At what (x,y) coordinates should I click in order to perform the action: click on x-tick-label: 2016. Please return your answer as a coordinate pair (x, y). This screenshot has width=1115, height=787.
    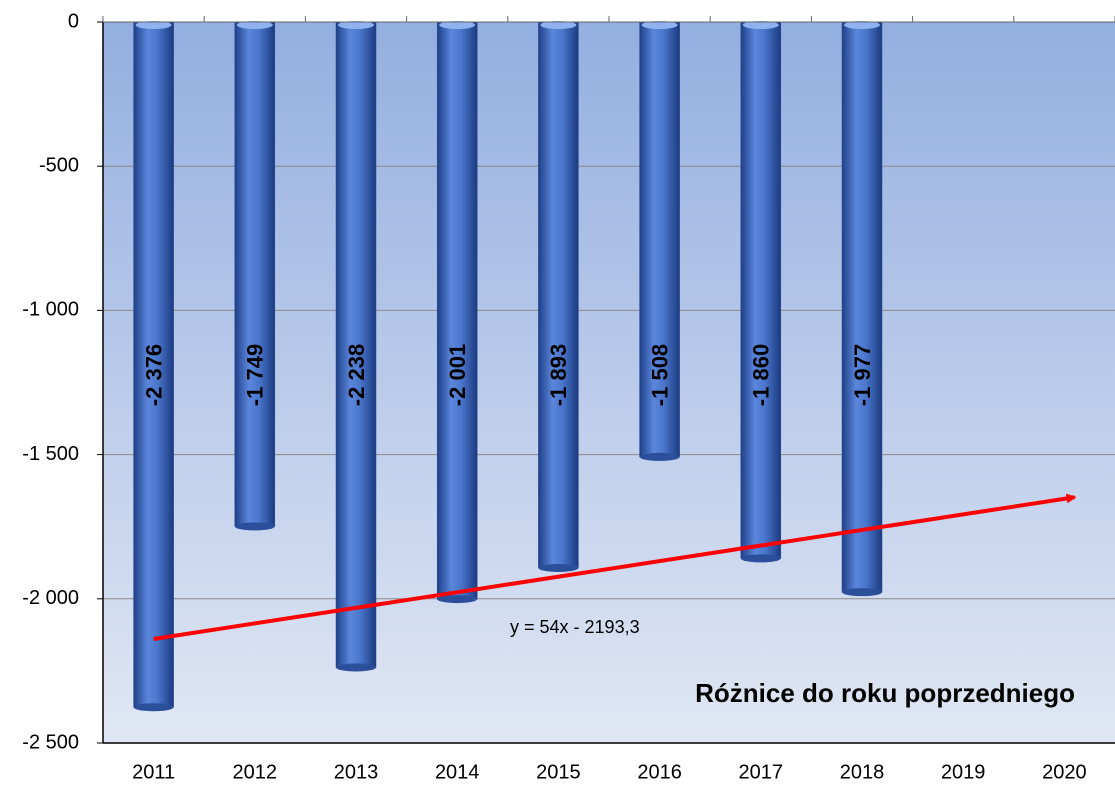
    Looking at the image, I should click on (659, 772).